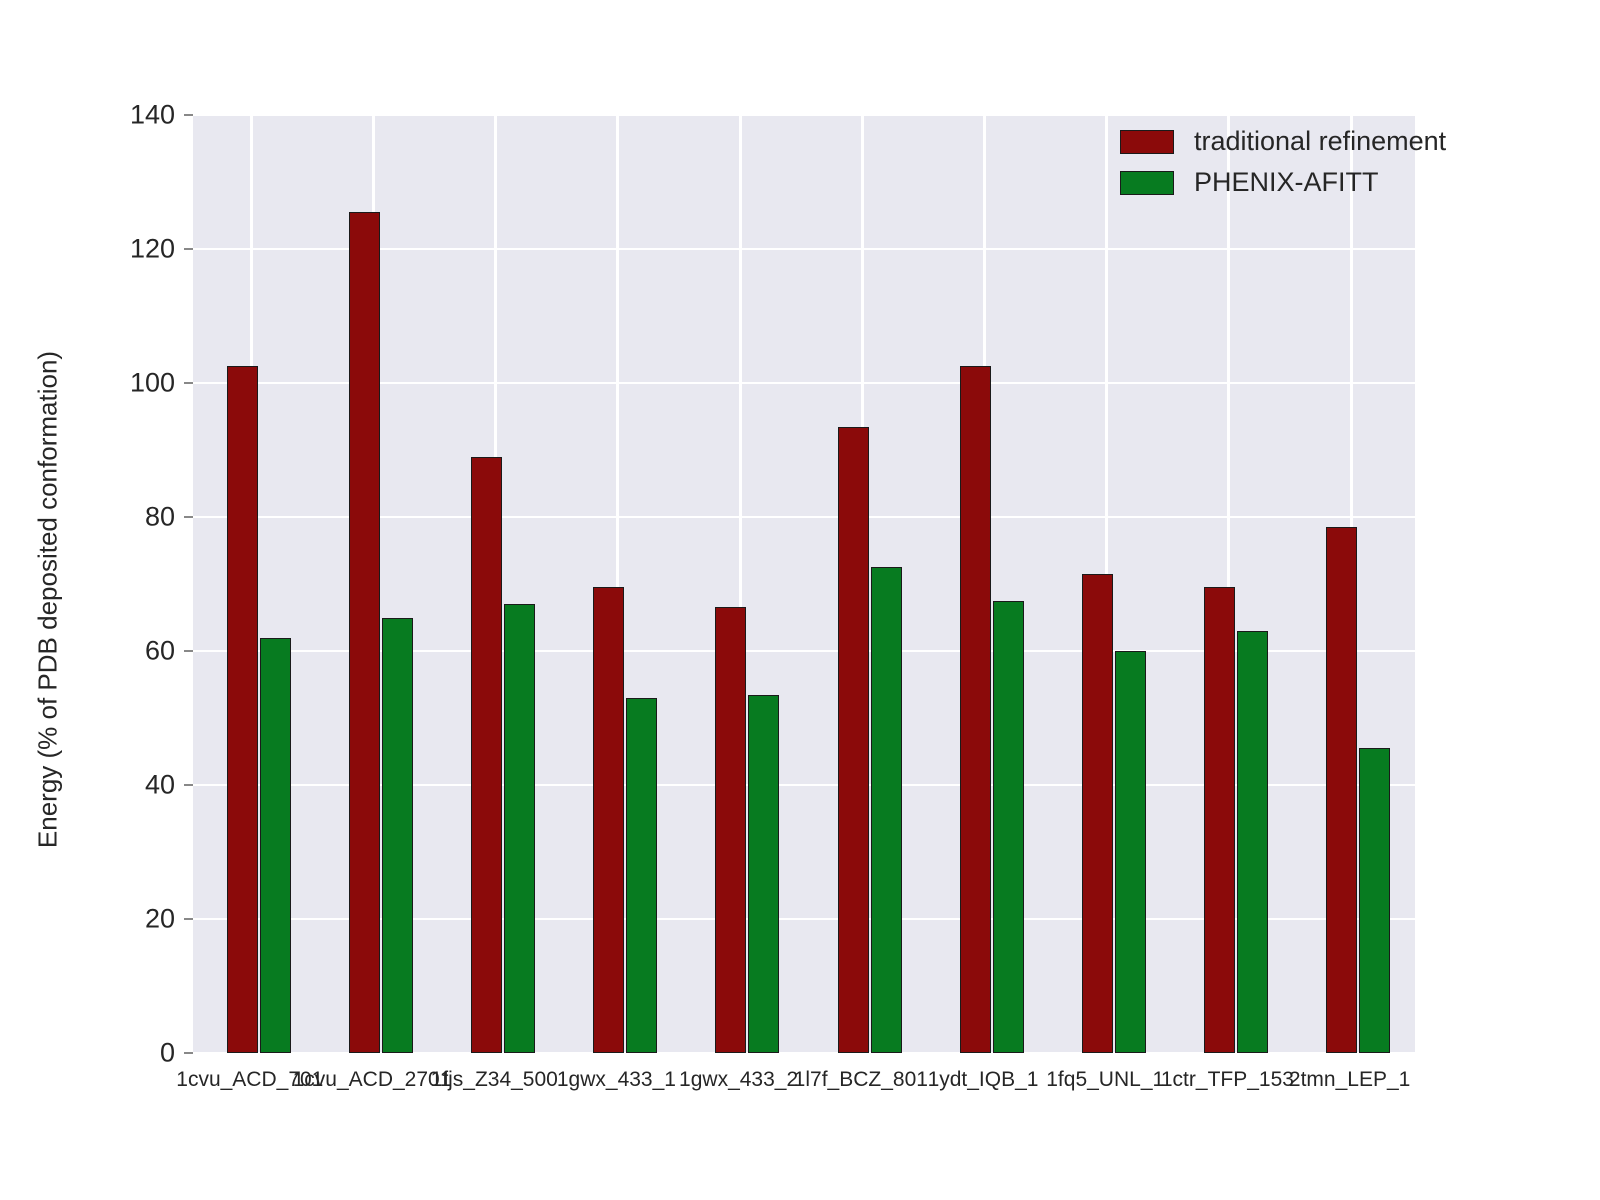 The height and width of the screenshot is (1200, 1600). I want to click on x-tick-label: 2tmn_LEP_1, so click(1349, 1079).